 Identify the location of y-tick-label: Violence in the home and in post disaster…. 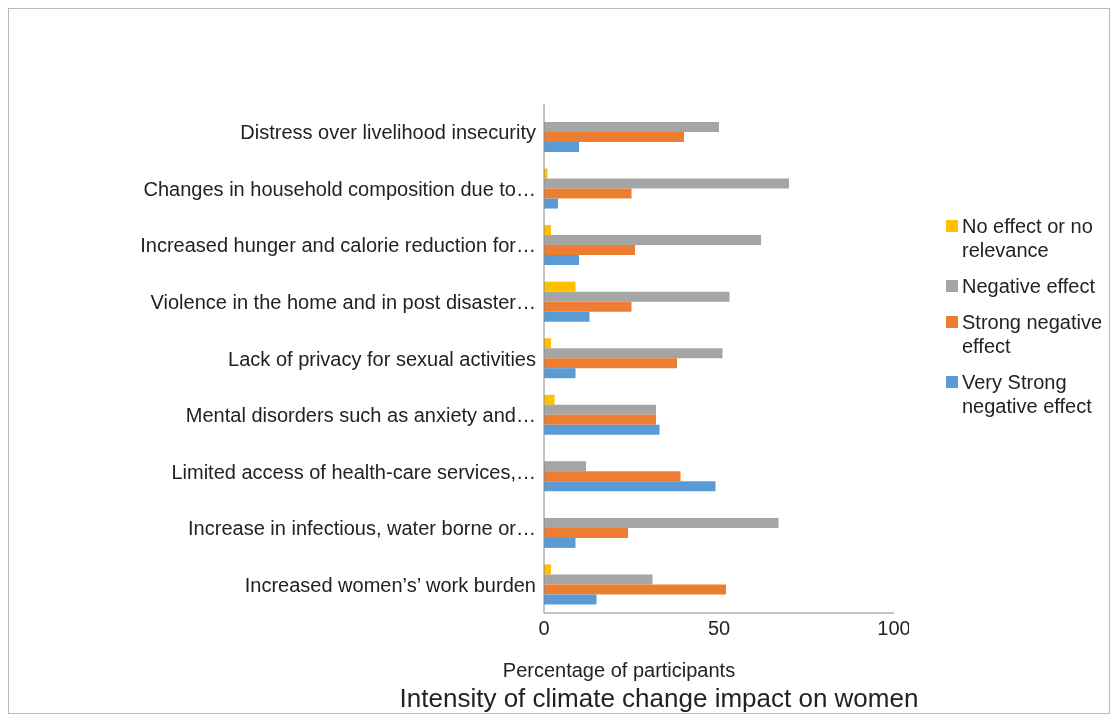
(343, 302).